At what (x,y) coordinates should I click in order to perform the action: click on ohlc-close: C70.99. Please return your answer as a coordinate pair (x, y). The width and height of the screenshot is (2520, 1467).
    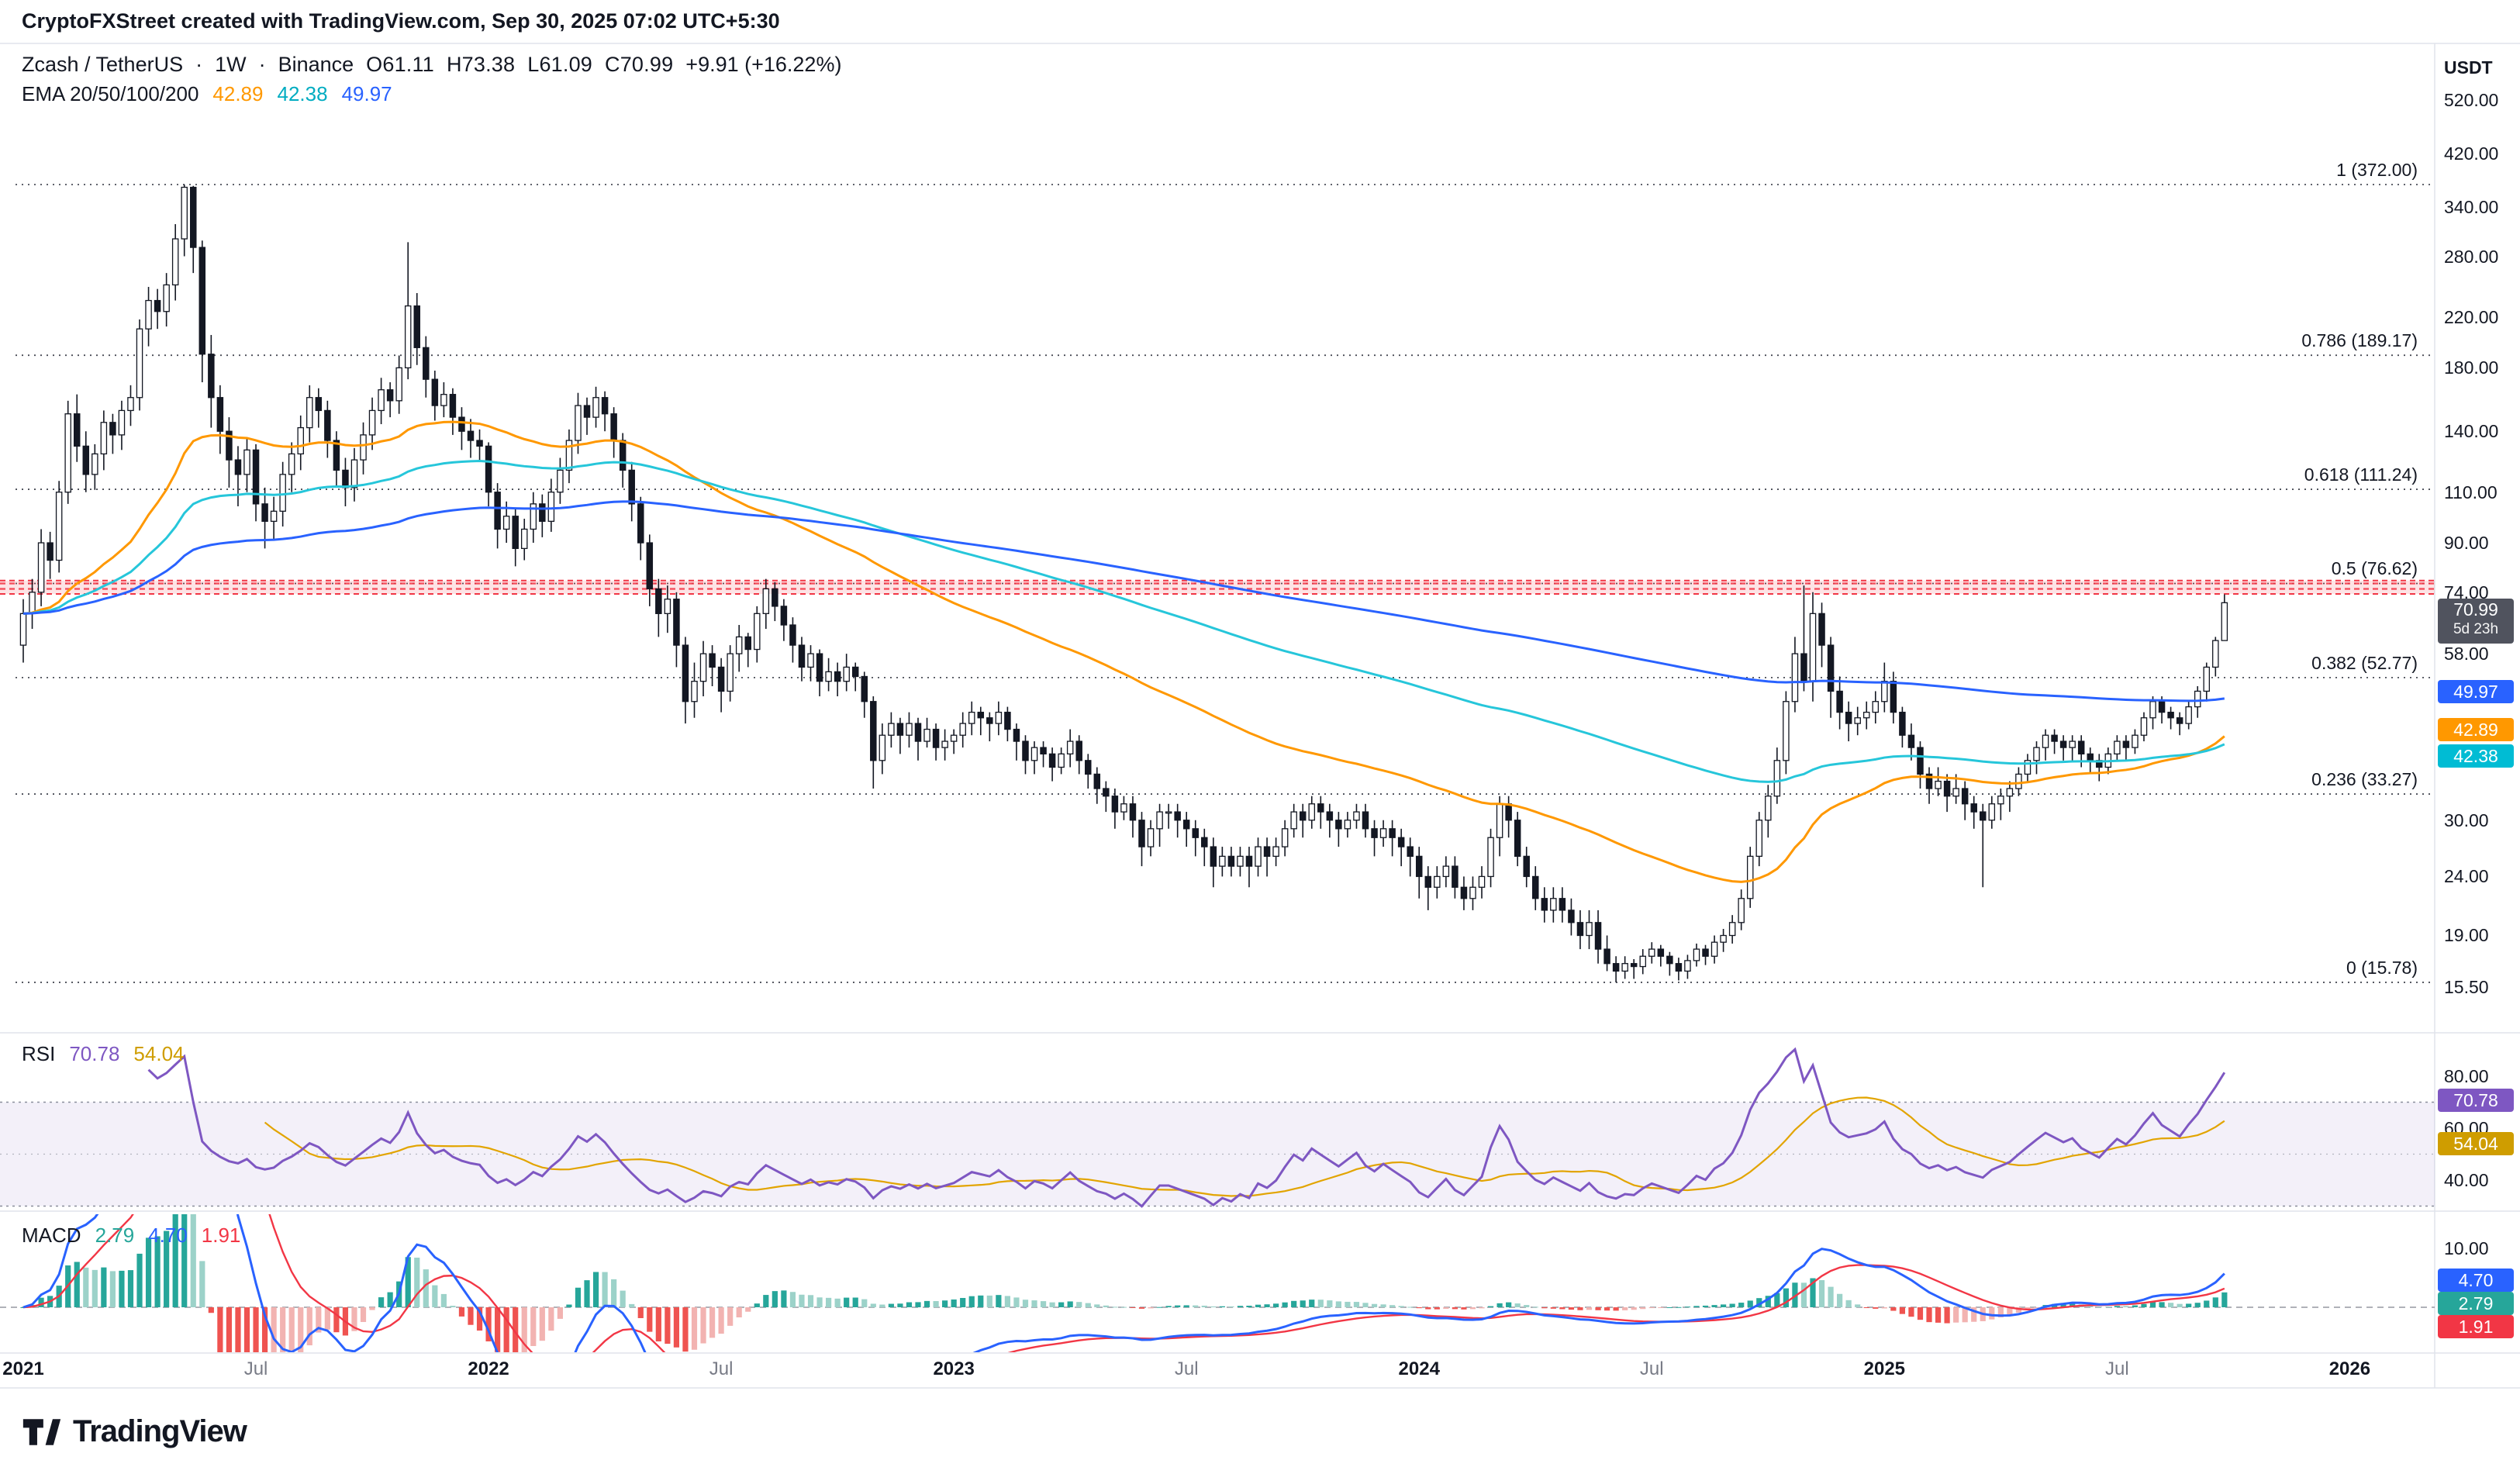
    Looking at the image, I should click on (639, 64).